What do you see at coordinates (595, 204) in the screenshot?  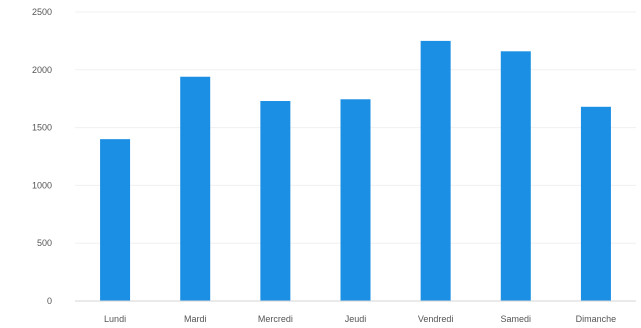 I see `bar-dimanche` at bounding box center [595, 204].